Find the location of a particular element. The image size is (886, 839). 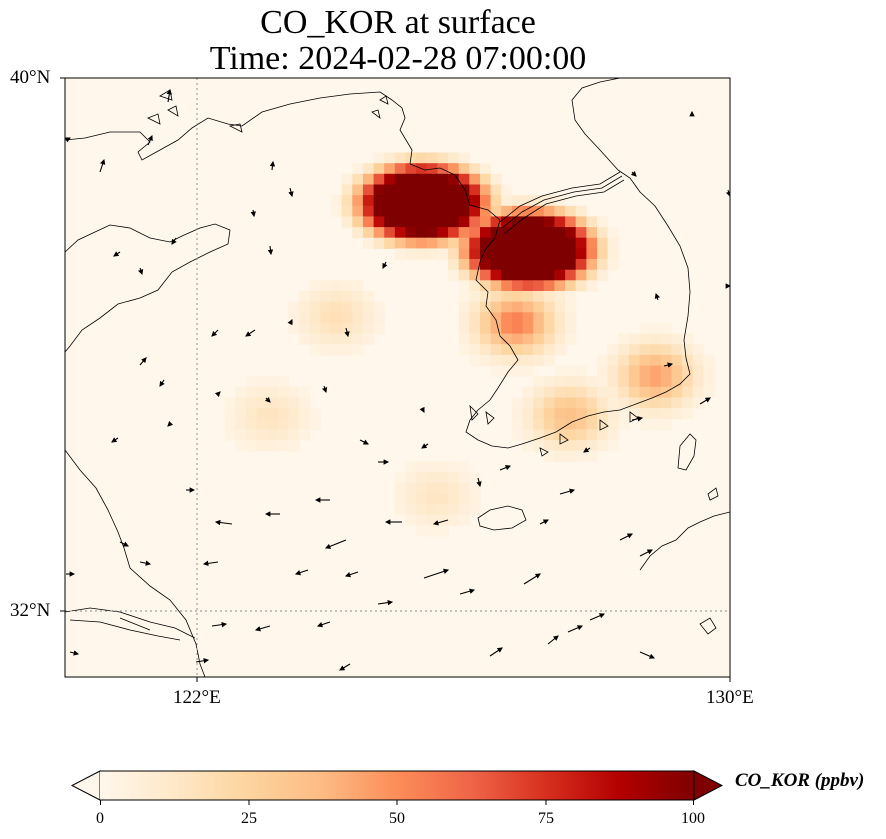

lat-label-40N: 40°N is located at coordinates (30, 77).